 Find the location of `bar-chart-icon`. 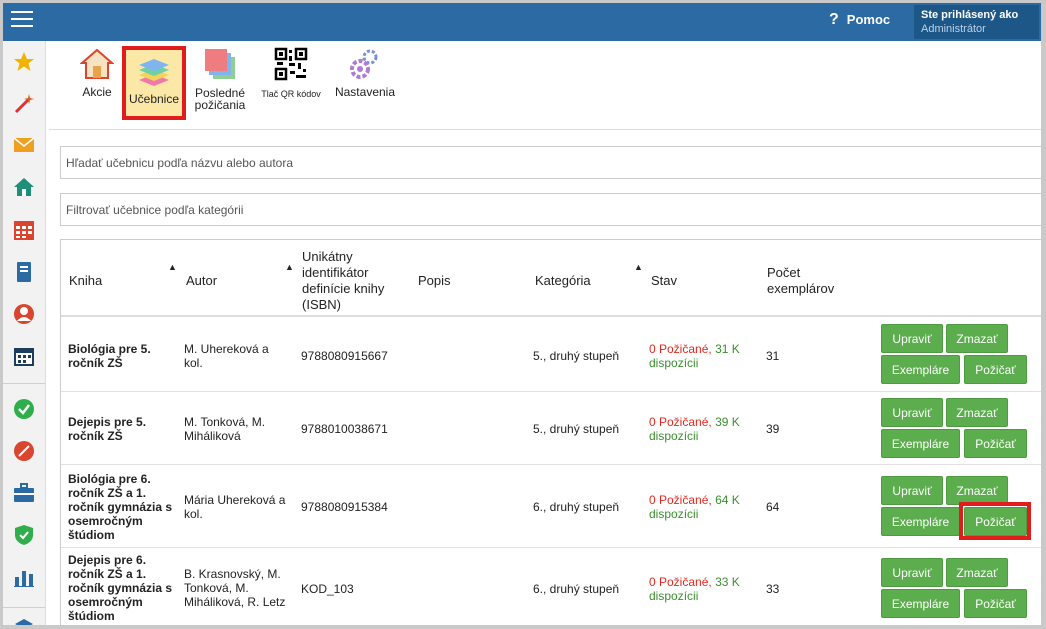

bar-chart-icon is located at coordinates (24, 577).